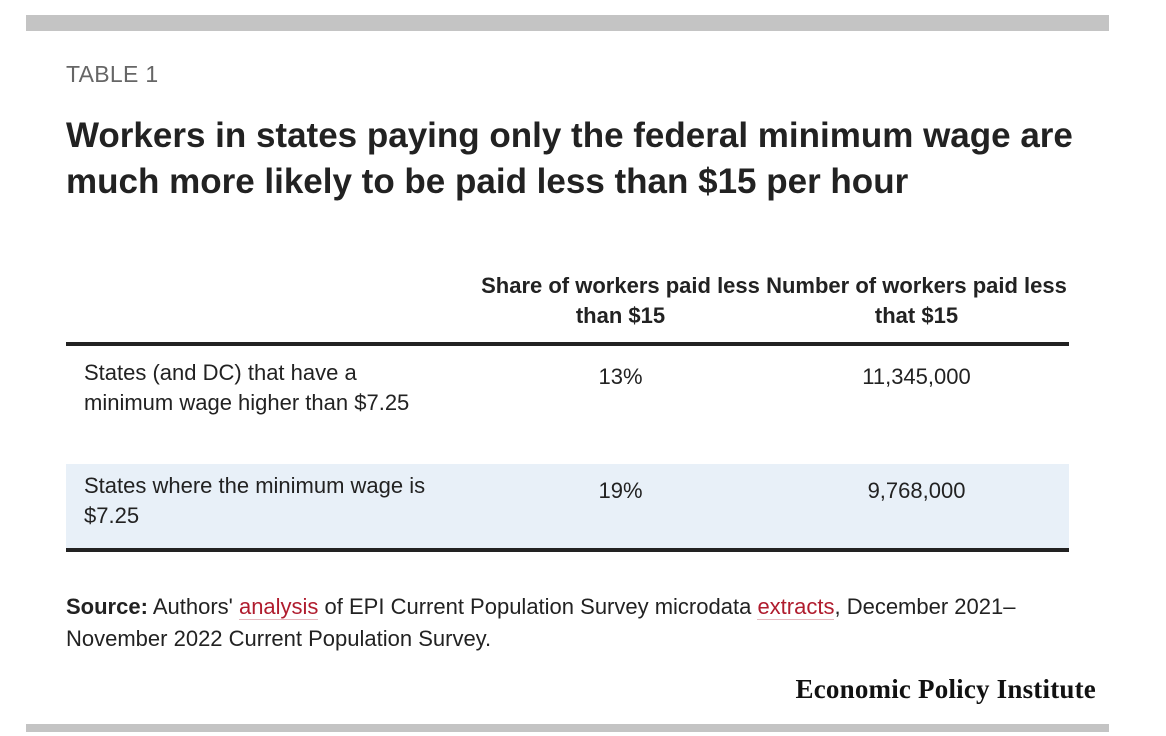 The width and height of the screenshot is (1166, 736). I want to click on column-header-category, so click(271, 307).